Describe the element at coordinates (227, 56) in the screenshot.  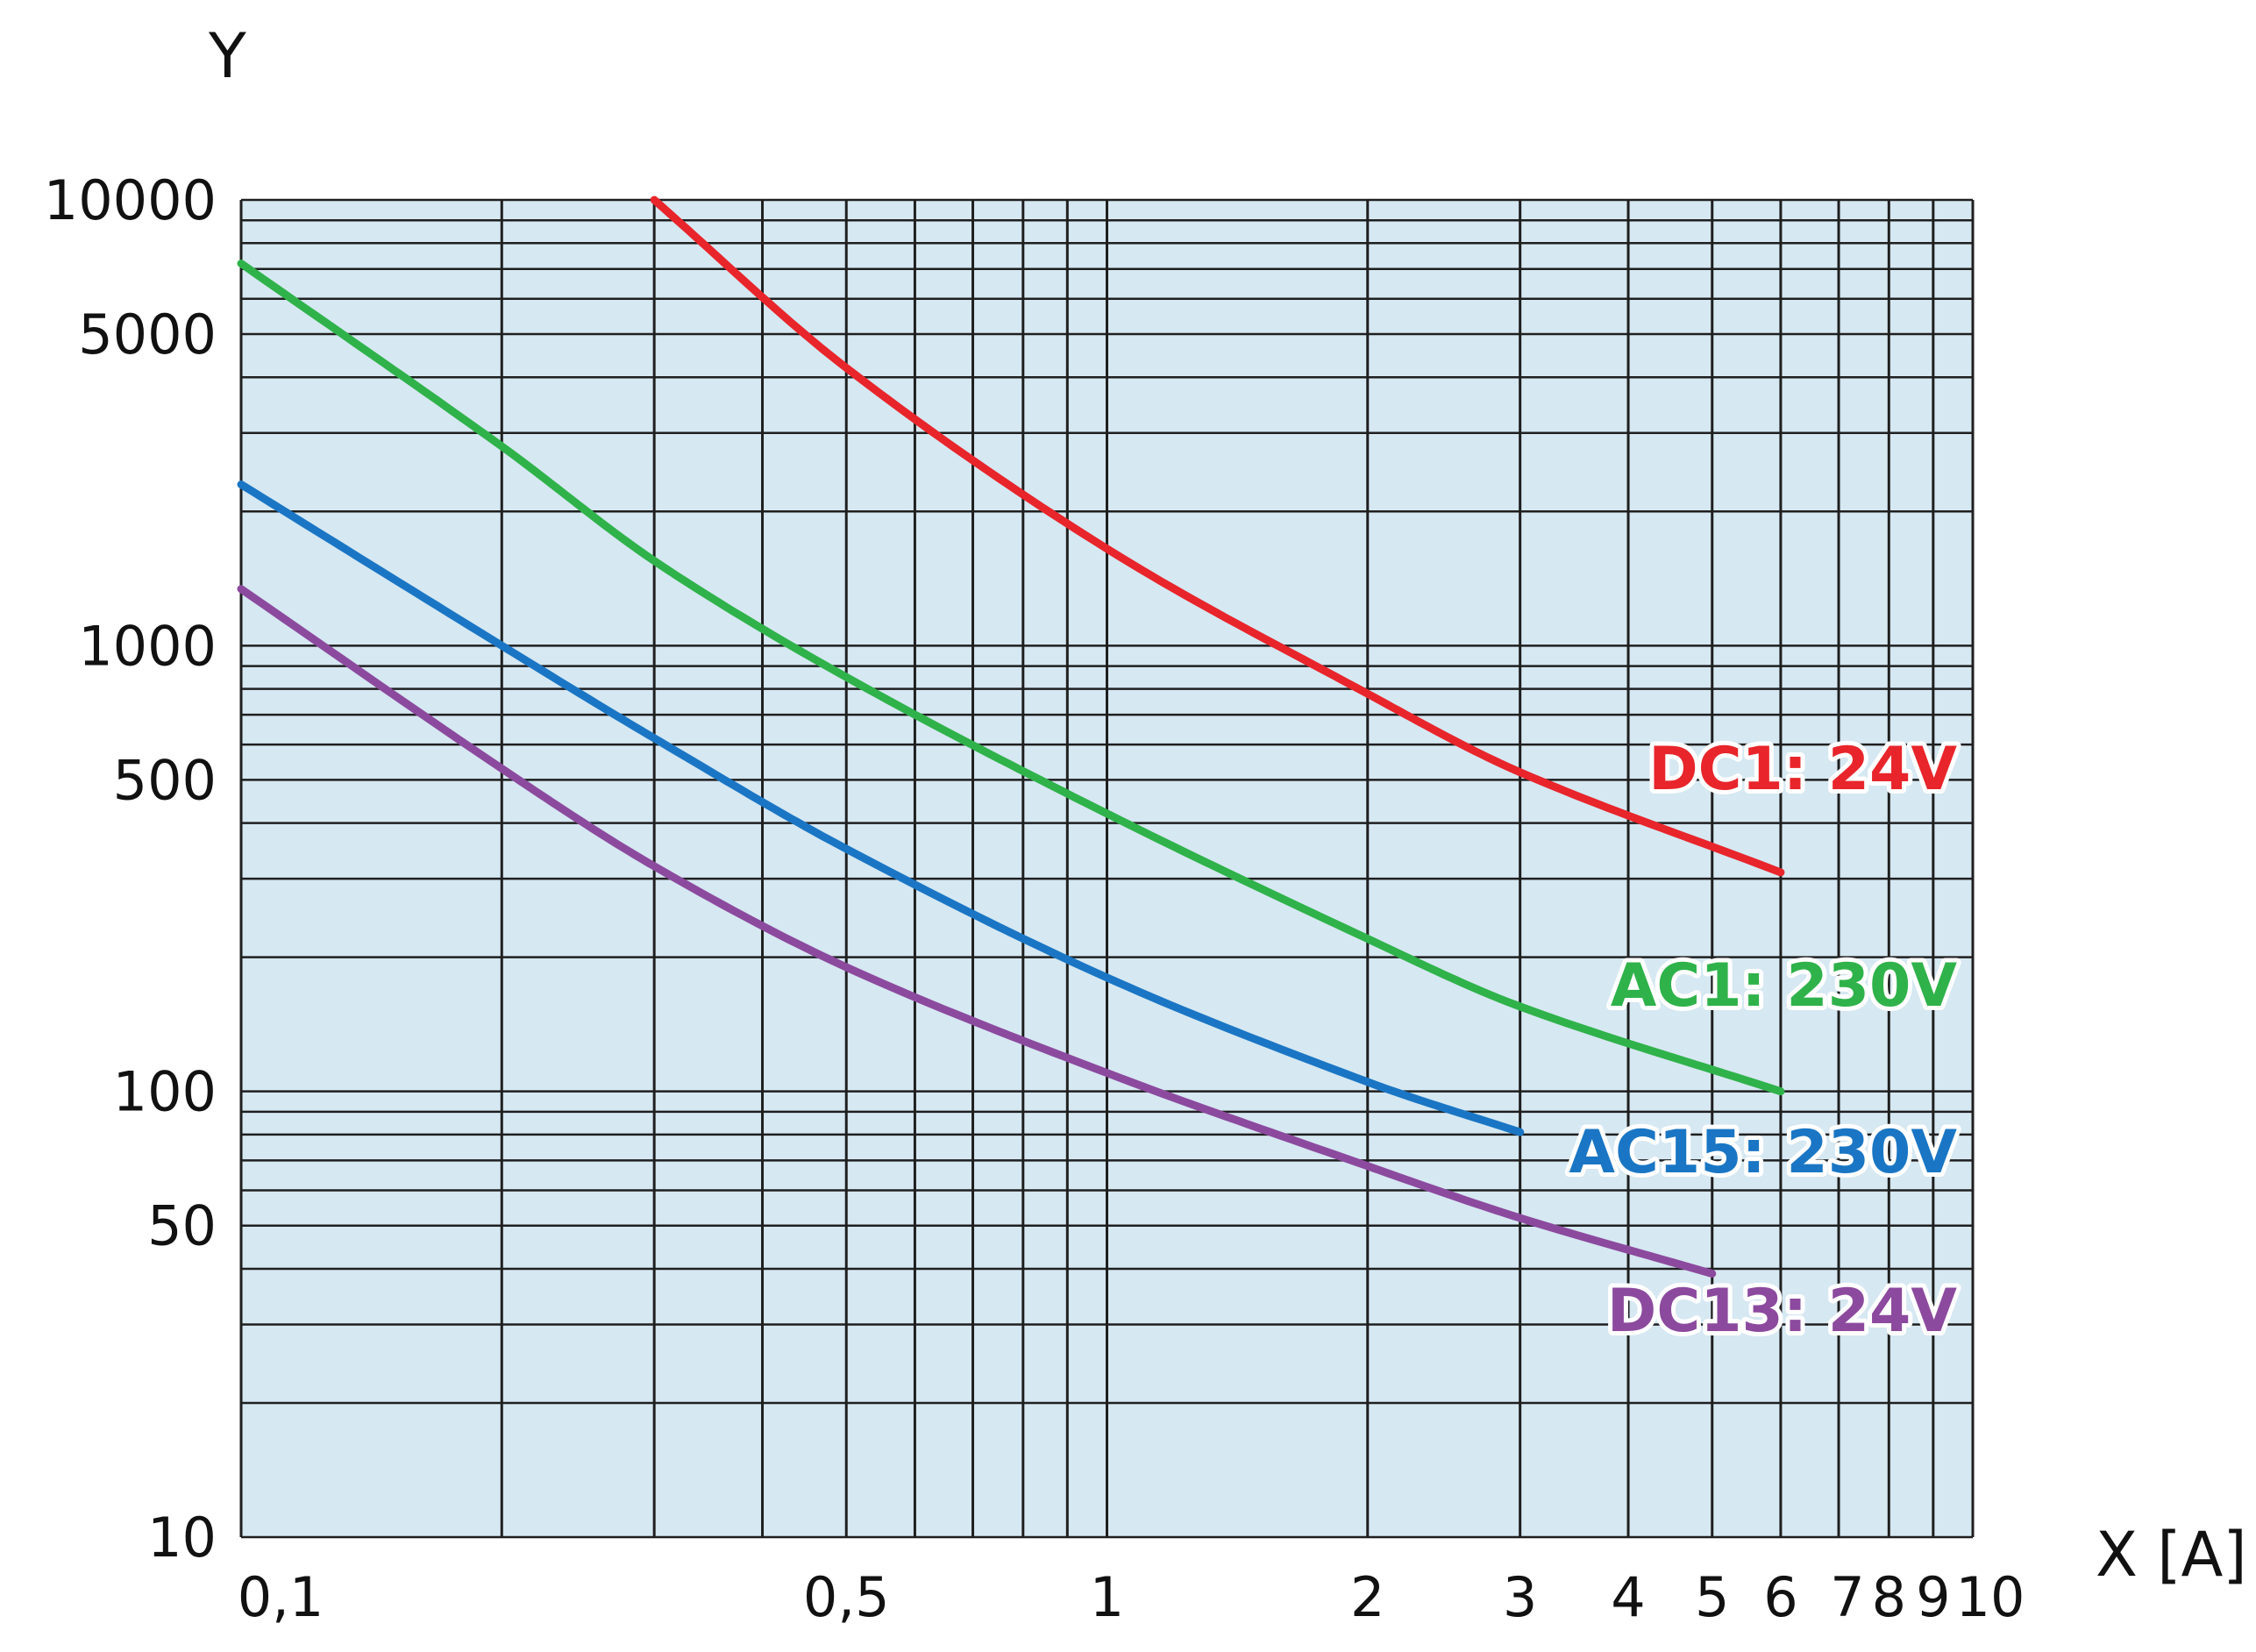
I see `y-axis-title: Y` at that location.